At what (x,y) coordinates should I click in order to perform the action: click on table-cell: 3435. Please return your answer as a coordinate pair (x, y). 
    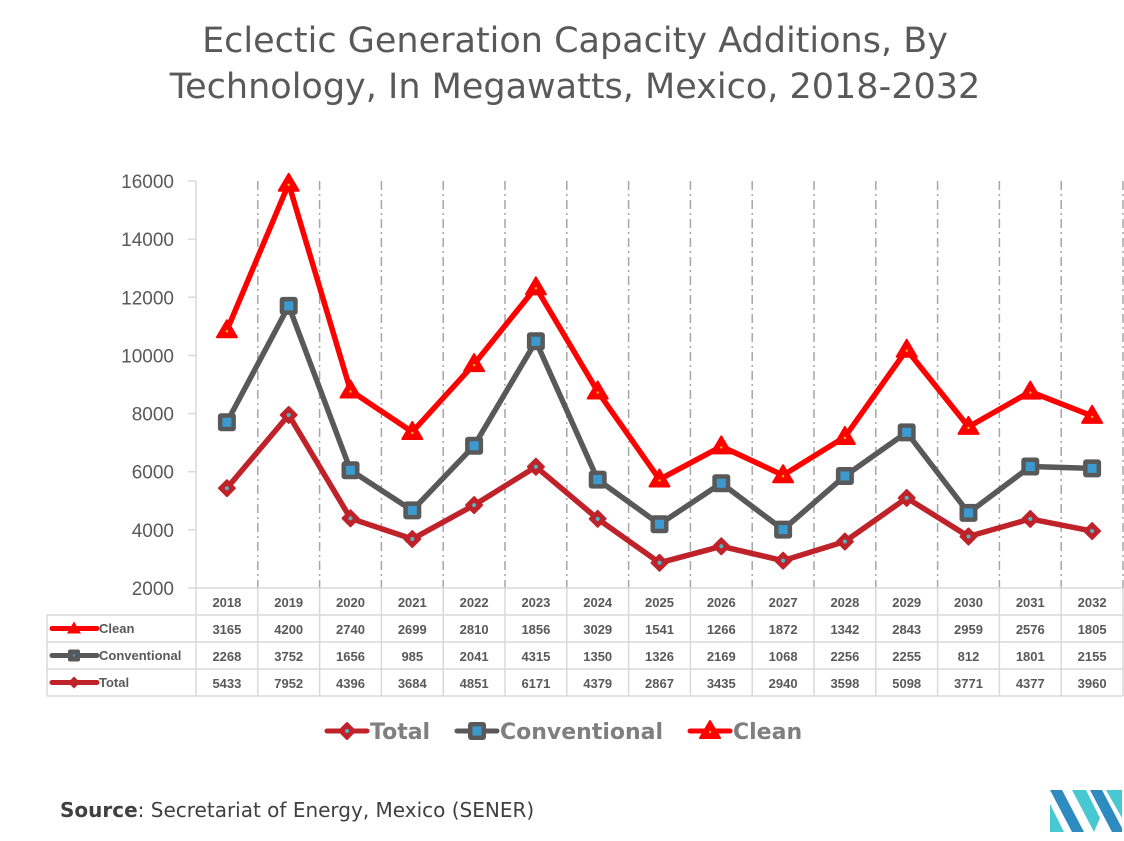
    Looking at the image, I should click on (721, 683).